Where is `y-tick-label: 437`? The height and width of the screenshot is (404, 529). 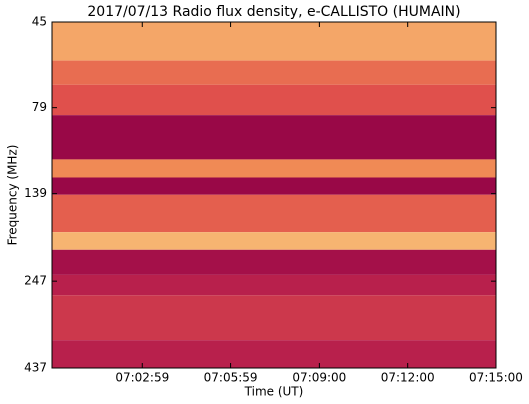 y-tick-label: 437 is located at coordinates (35, 368).